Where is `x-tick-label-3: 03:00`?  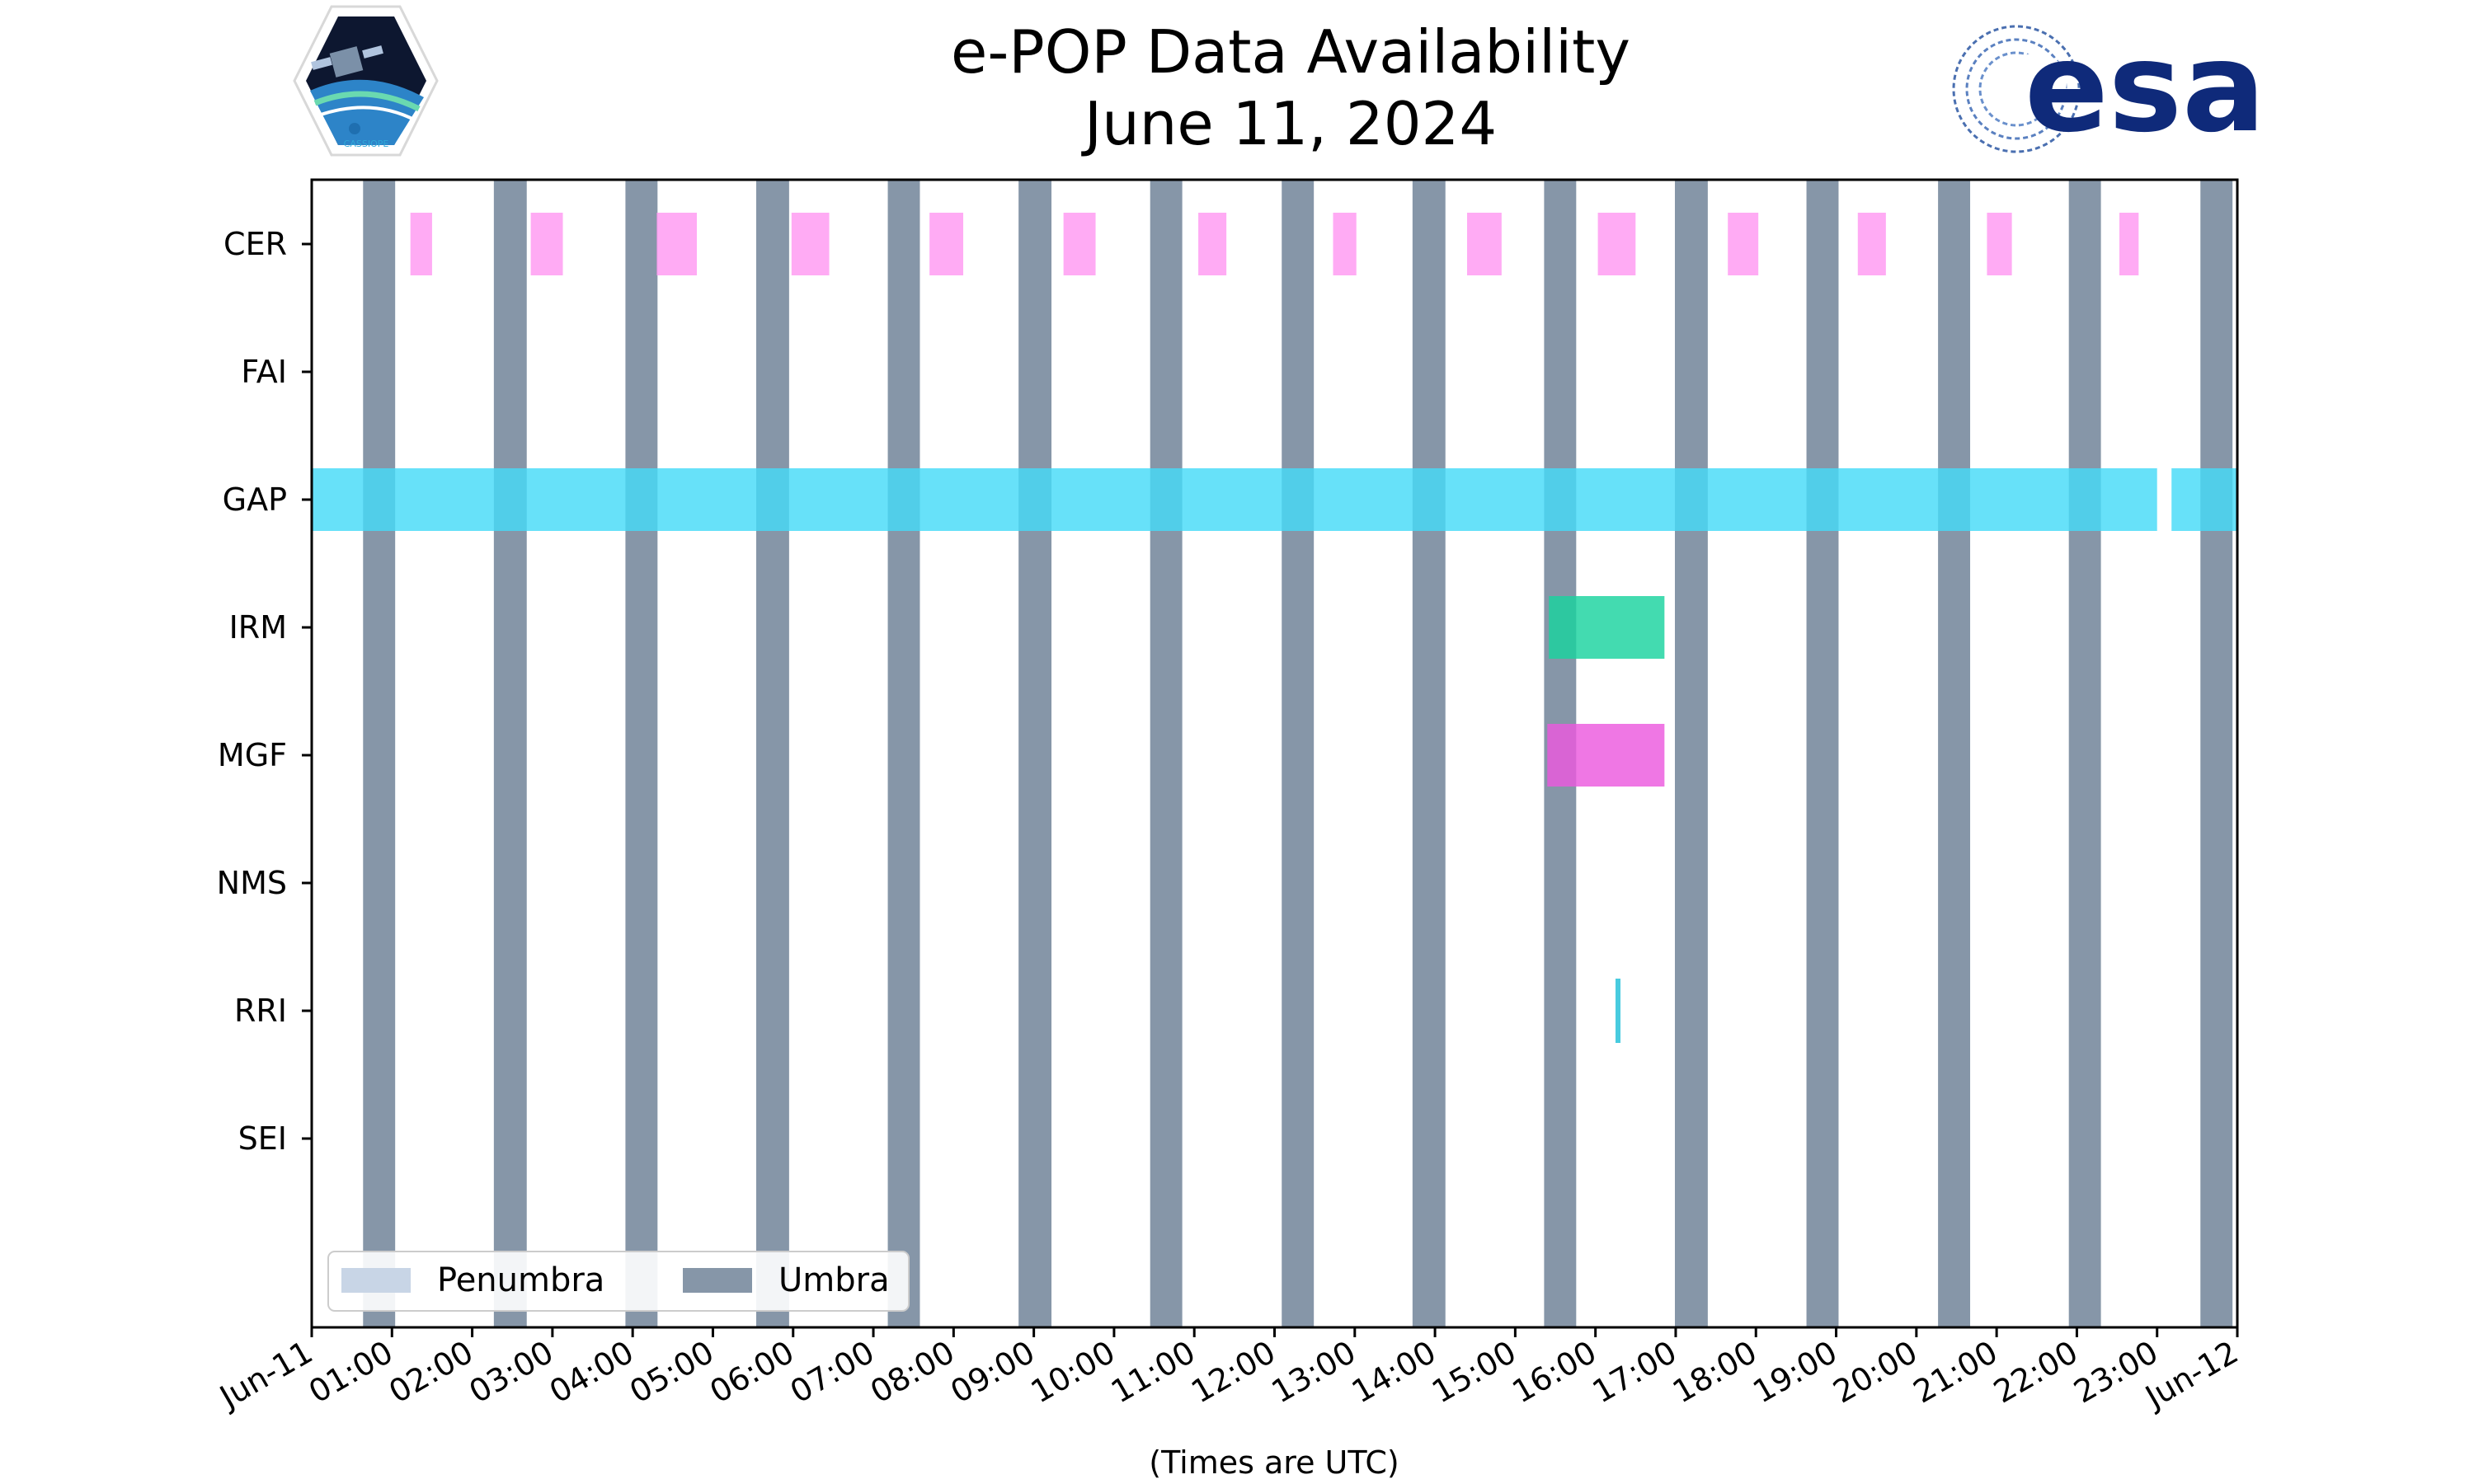
x-tick-label-3: 03:00 is located at coordinates (511, 1372).